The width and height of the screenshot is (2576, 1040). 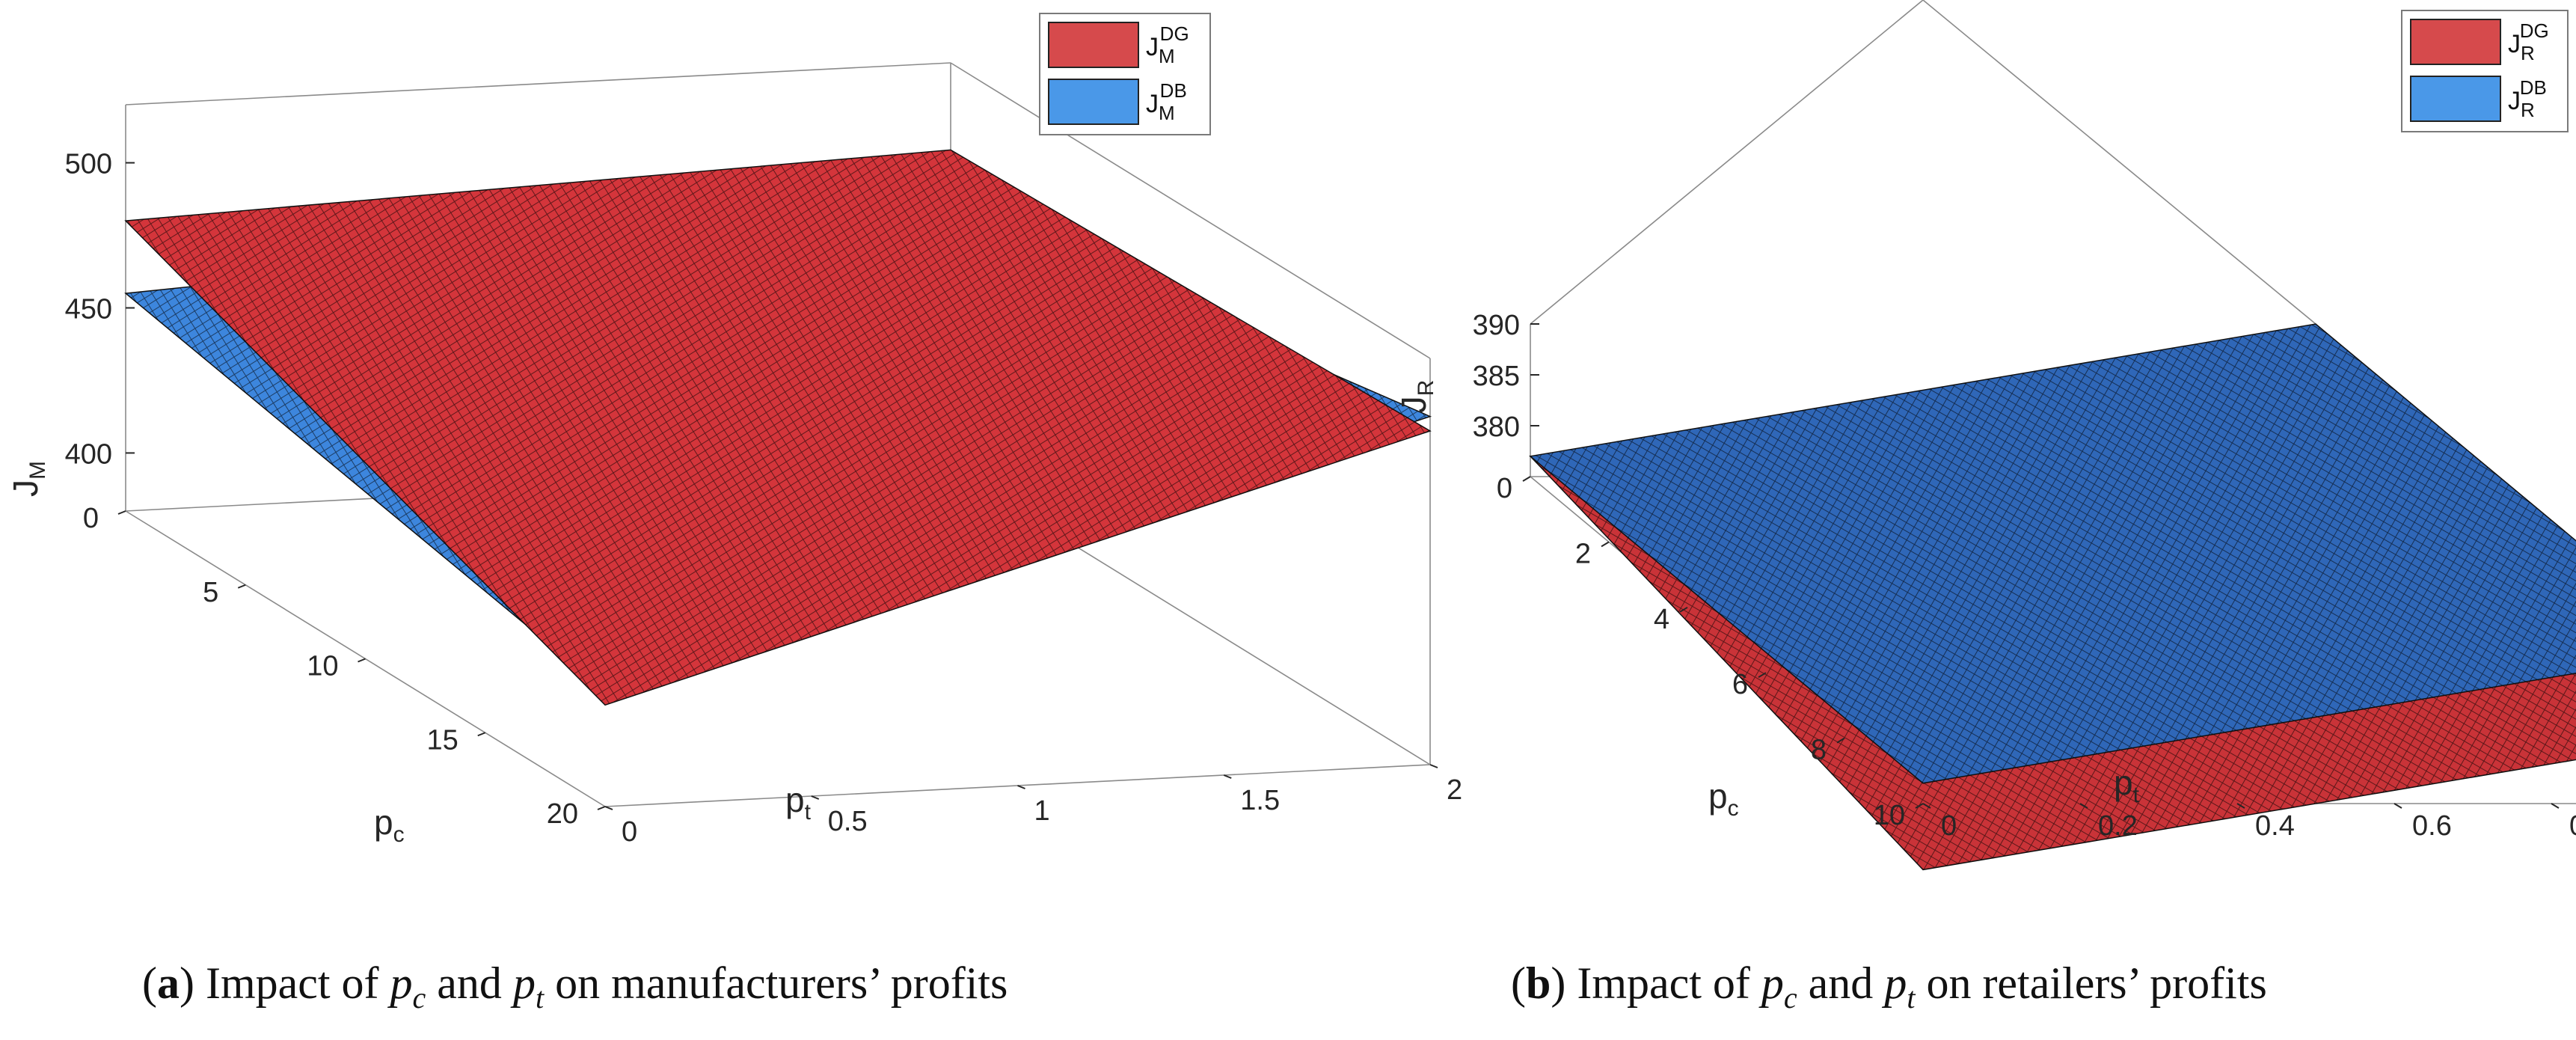 What do you see at coordinates (88, 164) in the screenshot?
I see `z-tick-label-a-2: 500` at bounding box center [88, 164].